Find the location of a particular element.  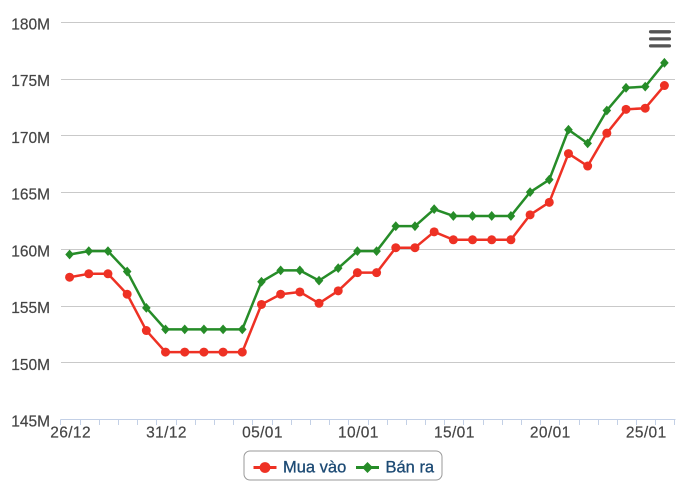

svg-text: 05/01 is located at coordinates (262, 433).